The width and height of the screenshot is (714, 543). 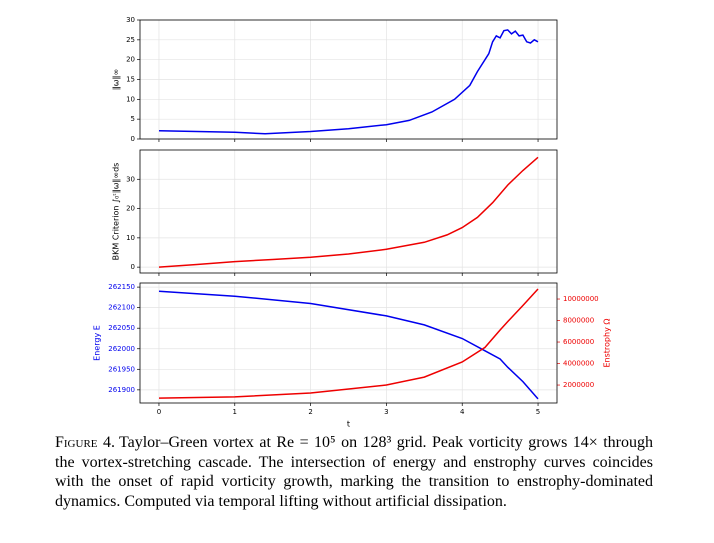 I want to click on y-tick-label: 5, so click(x=133, y=119).